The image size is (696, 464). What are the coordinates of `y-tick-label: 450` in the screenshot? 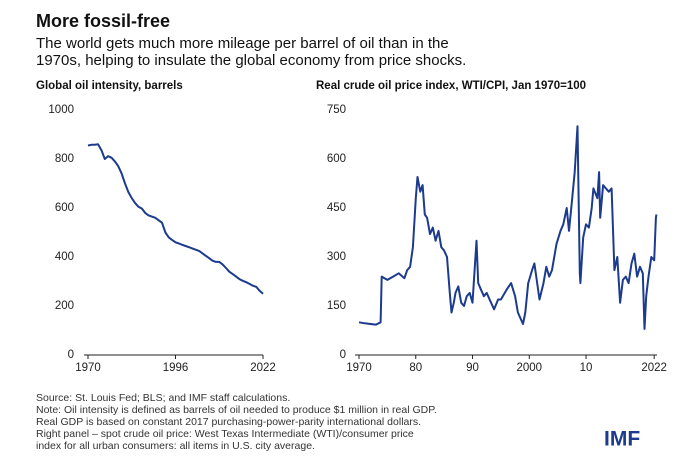 It's located at (336, 208).